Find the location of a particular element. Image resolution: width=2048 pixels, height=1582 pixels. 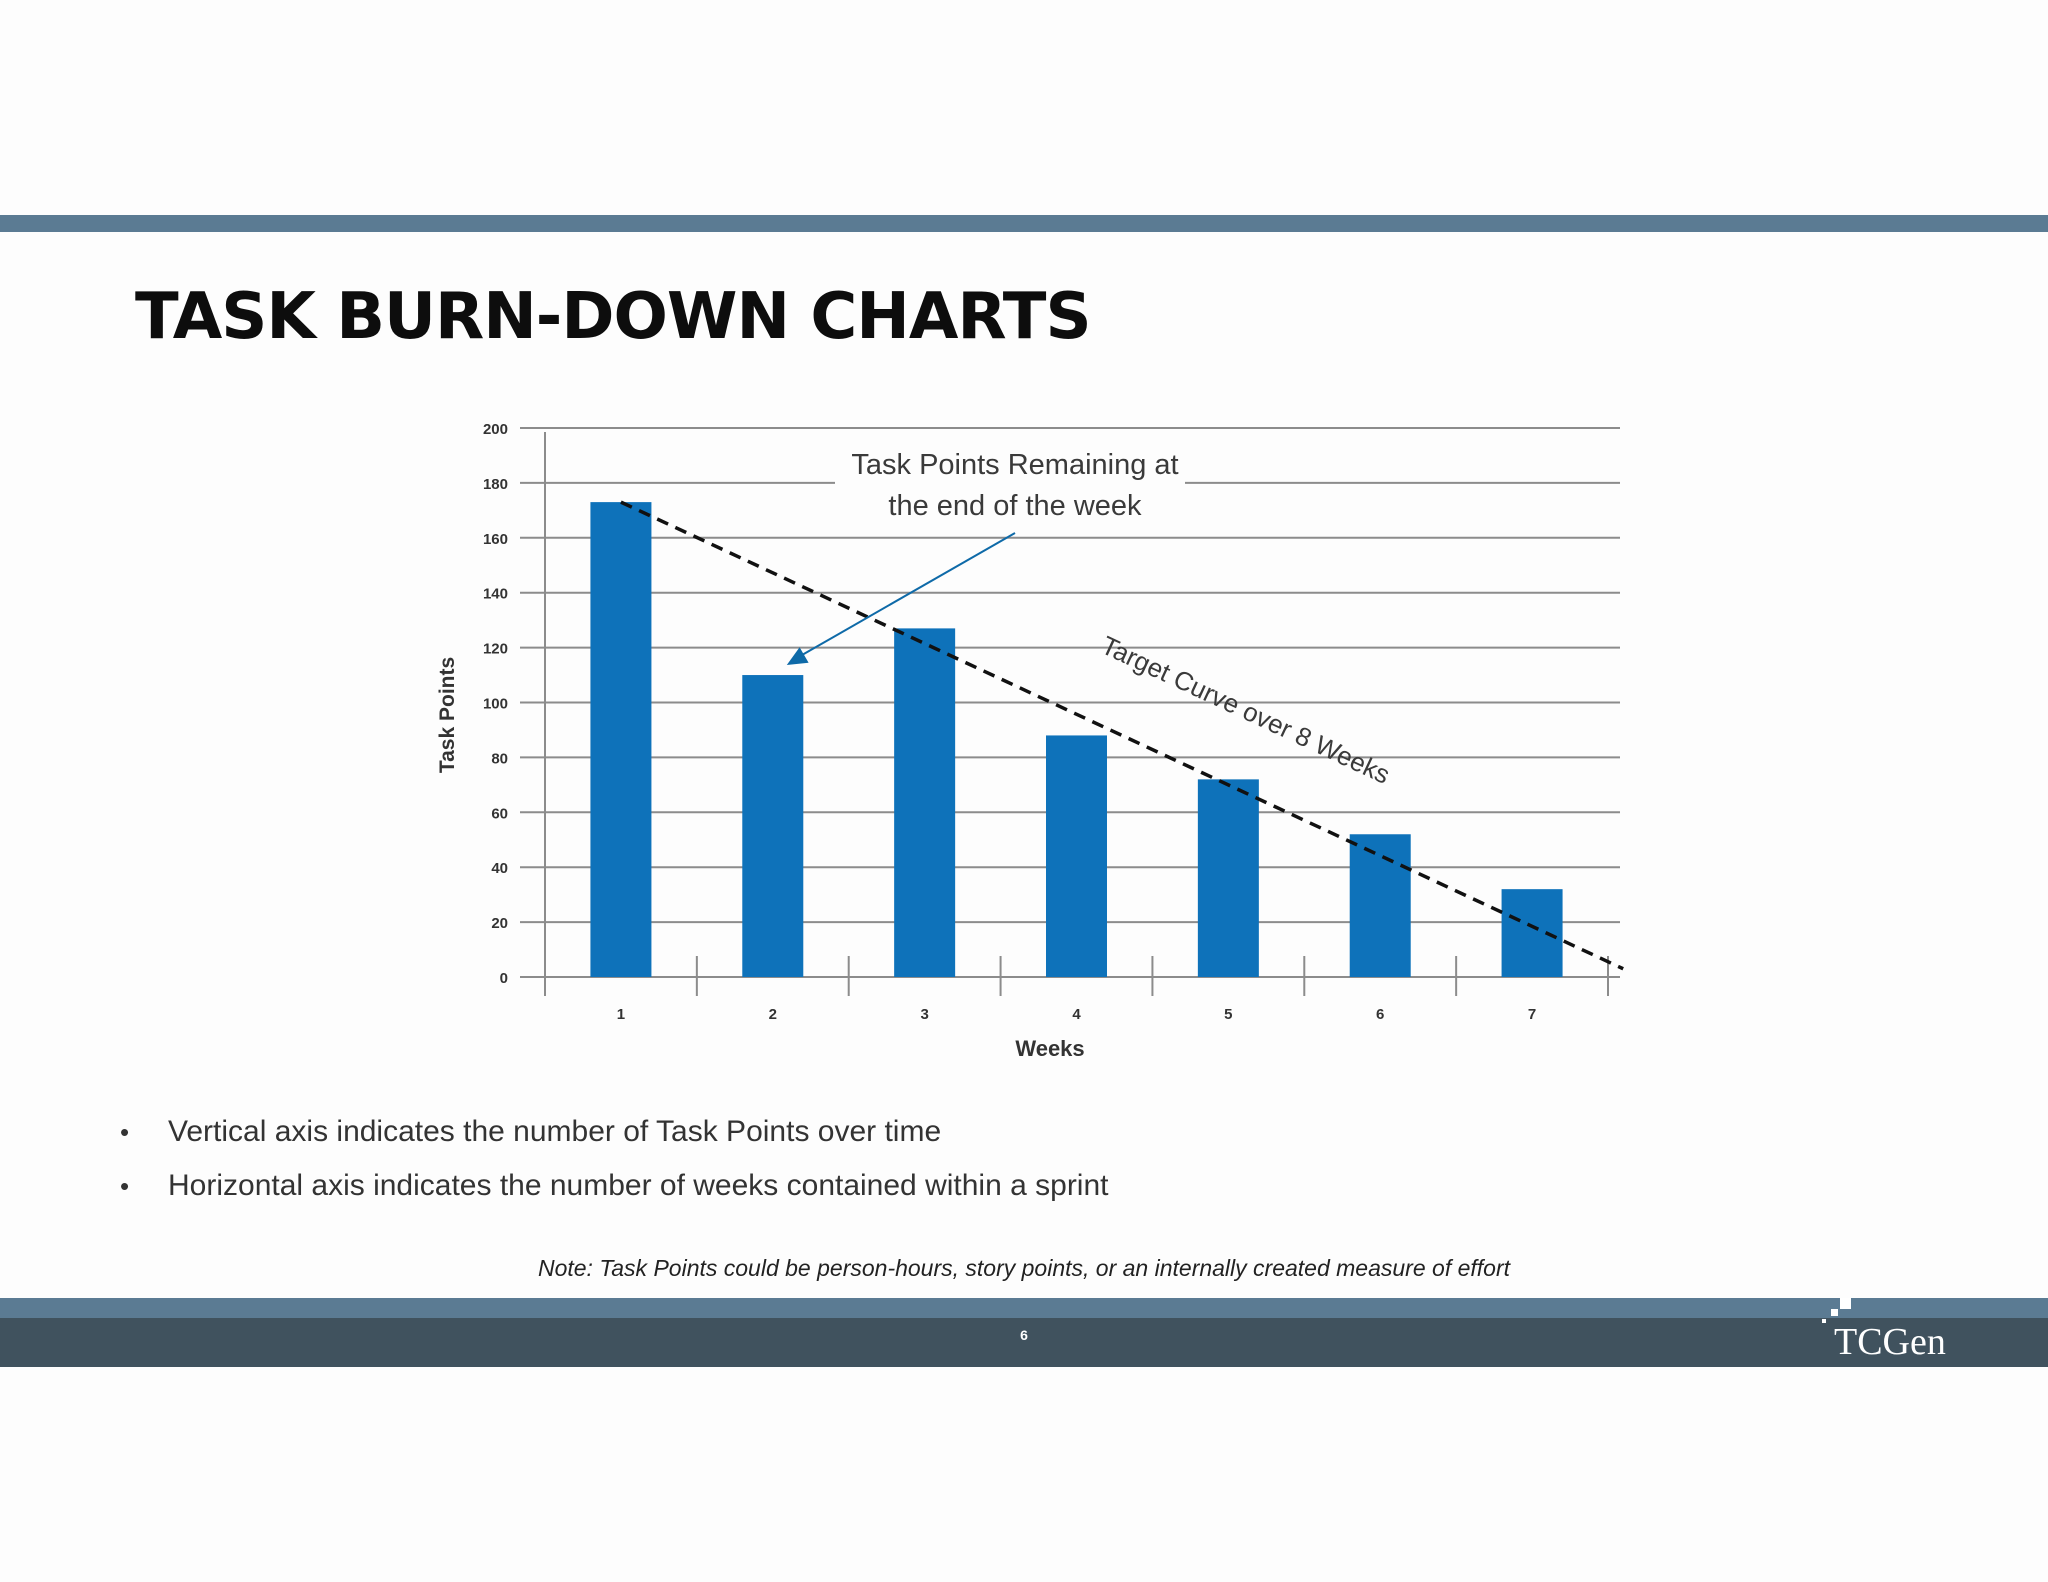

callout-text-line1: Task Points Remaining at is located at coordinates (1014, 465).